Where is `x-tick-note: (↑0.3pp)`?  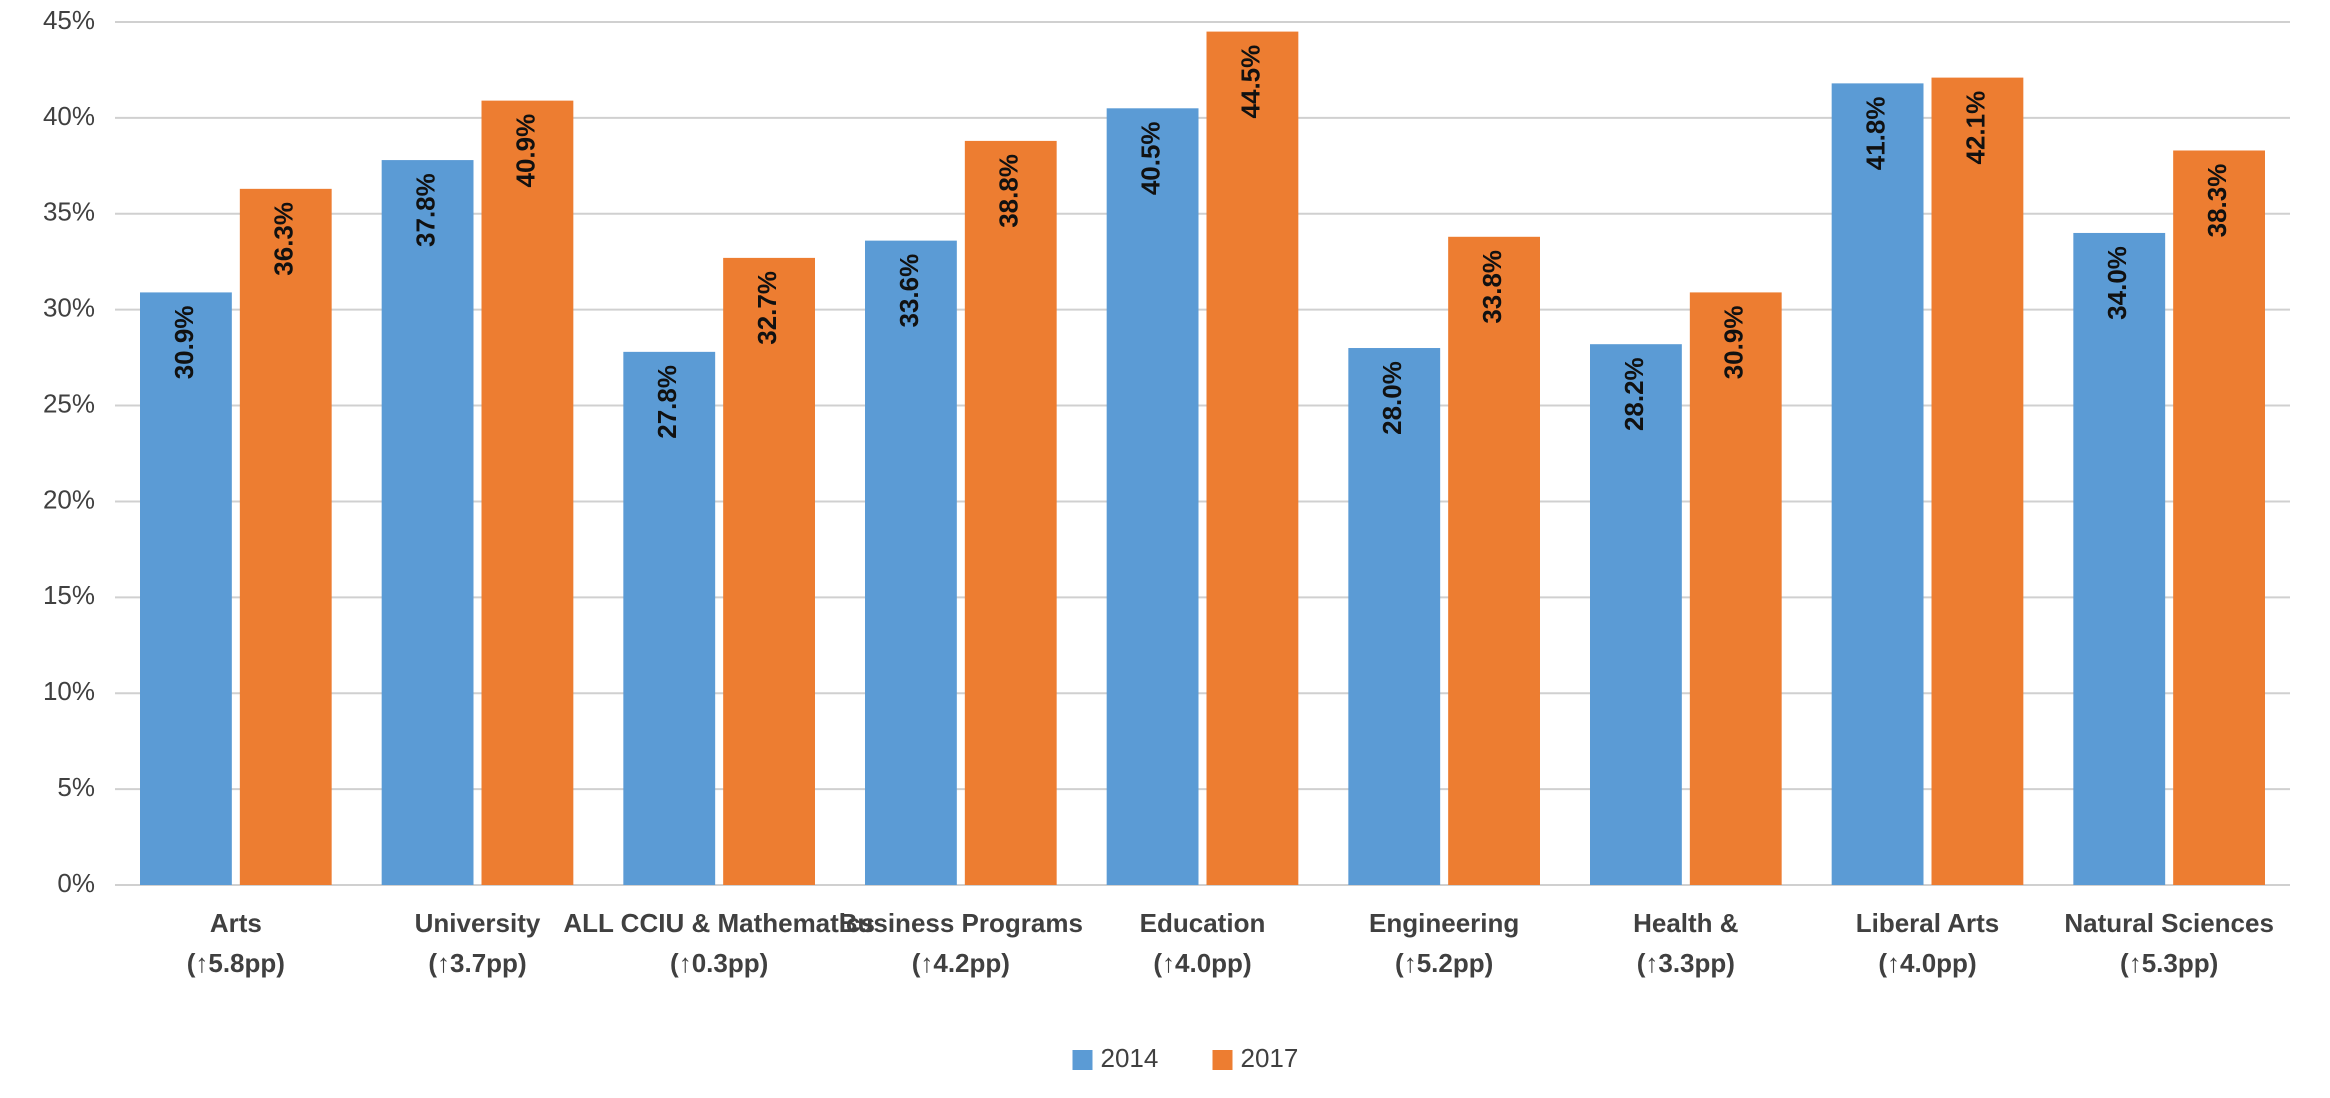
x-tick-note: (↑0.3pp) is located at coordinates (719, 963).